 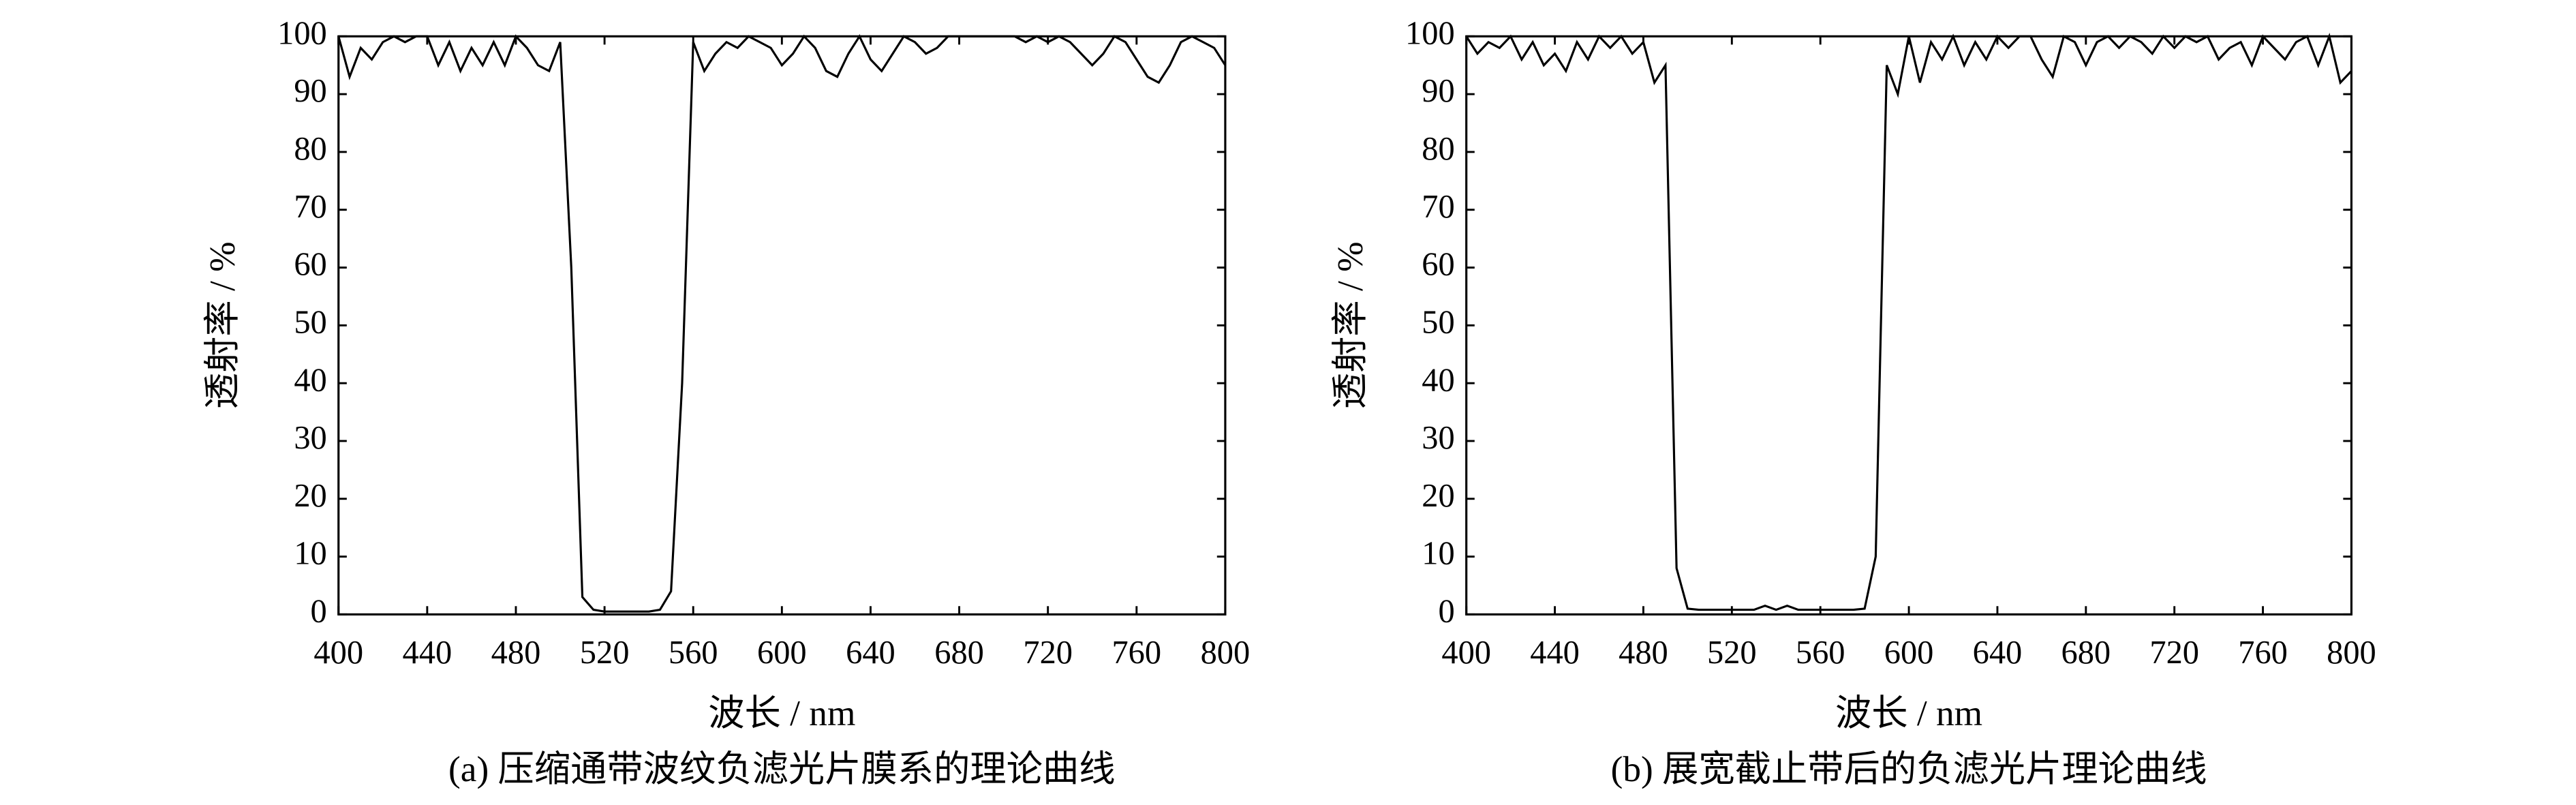 I want to click on caption: (b) 展宽截止带后的负滤光片理论曲线, so click(x=1909, y=769).